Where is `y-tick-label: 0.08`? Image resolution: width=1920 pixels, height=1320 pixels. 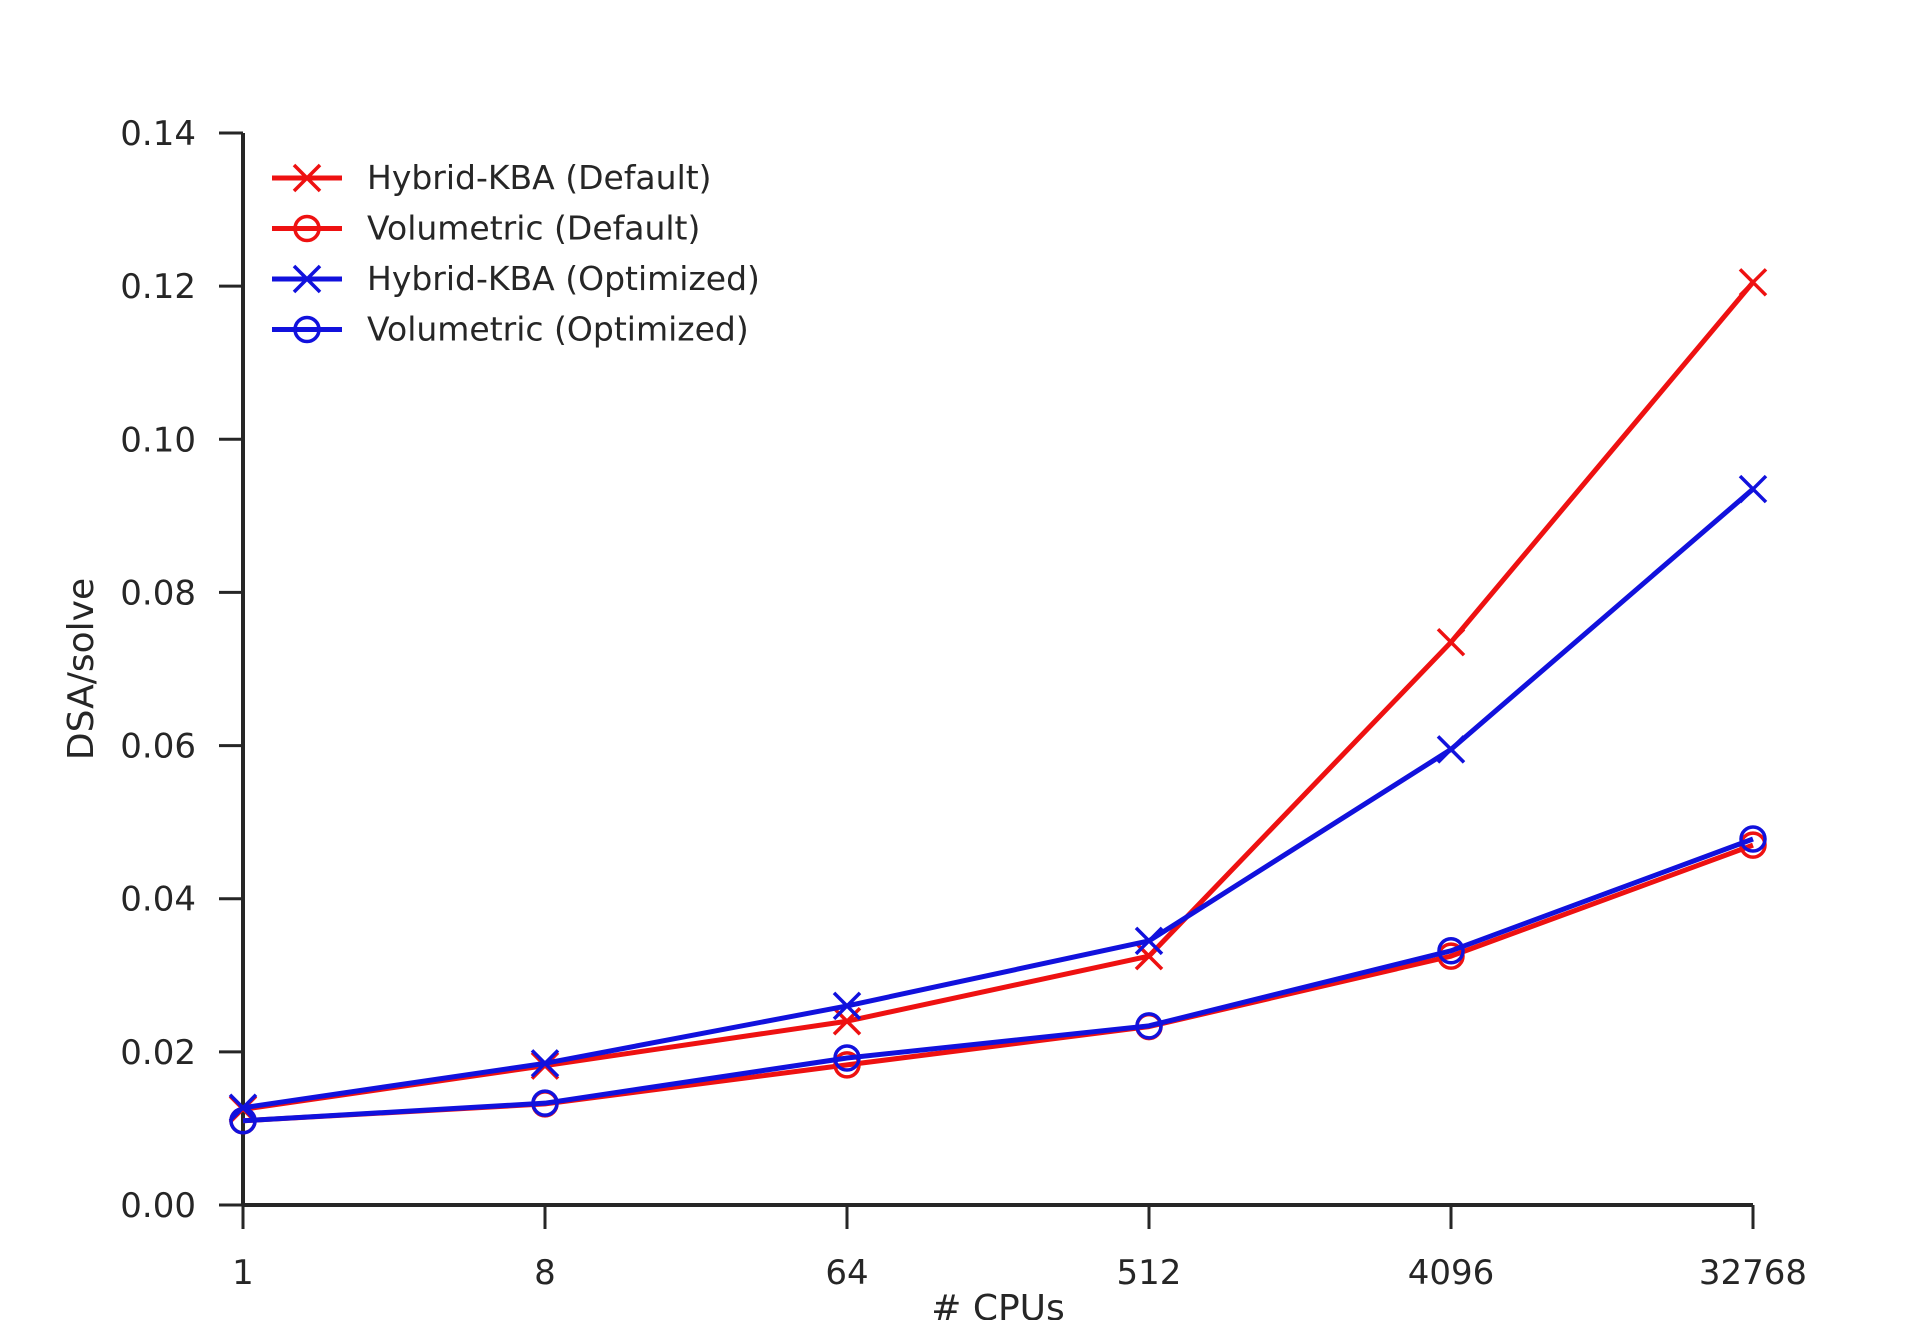
y-tick-label: 0.08 is located at coordinates (158, 593).